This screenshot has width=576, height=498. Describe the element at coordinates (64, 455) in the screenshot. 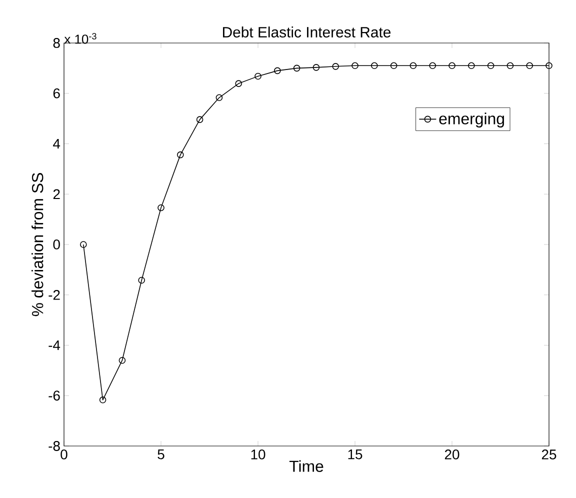

I see `x-tick-label: 0` at that location.